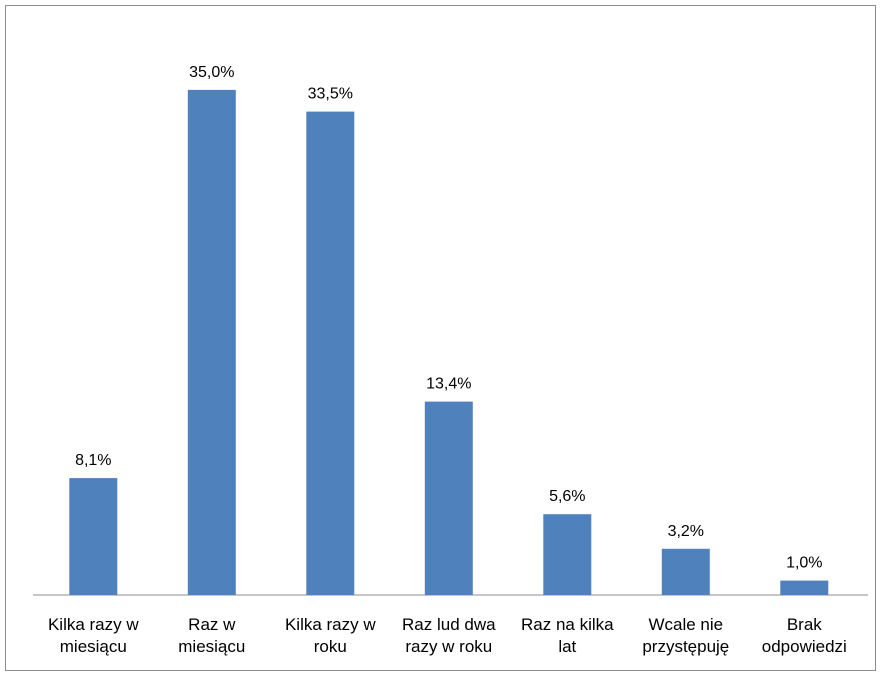 Image resolution: width=886 pixels, height=676 pixels. What do you see at coordinates (330, 94) in the screenshot?
I see `data-label: 33,5%` at bounding box center [330, 94].